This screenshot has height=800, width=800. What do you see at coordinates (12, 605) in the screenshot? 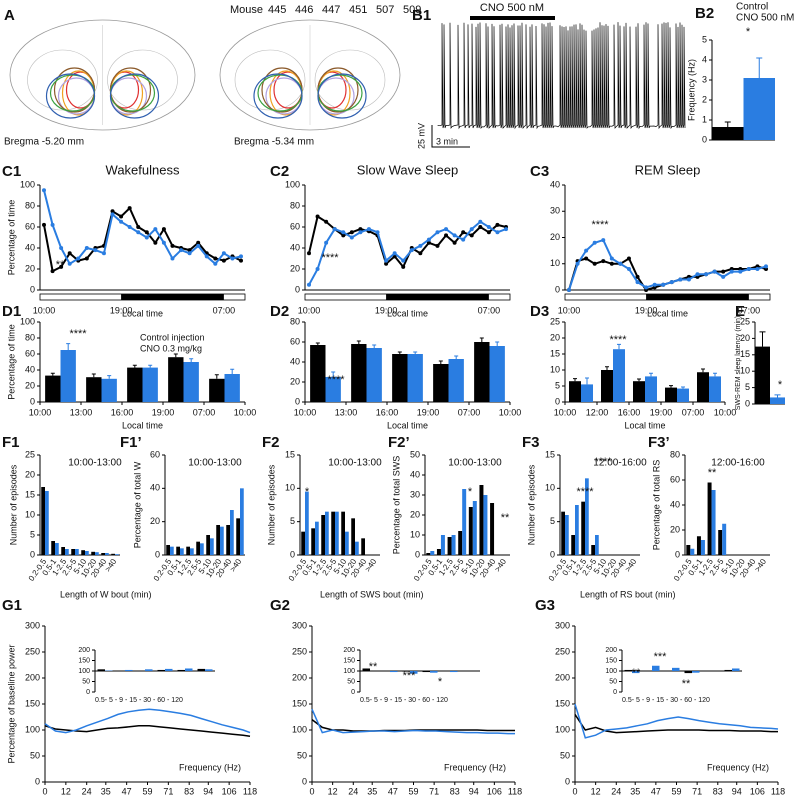
I see `panel-label: G1` at bounding box center [12, 605].